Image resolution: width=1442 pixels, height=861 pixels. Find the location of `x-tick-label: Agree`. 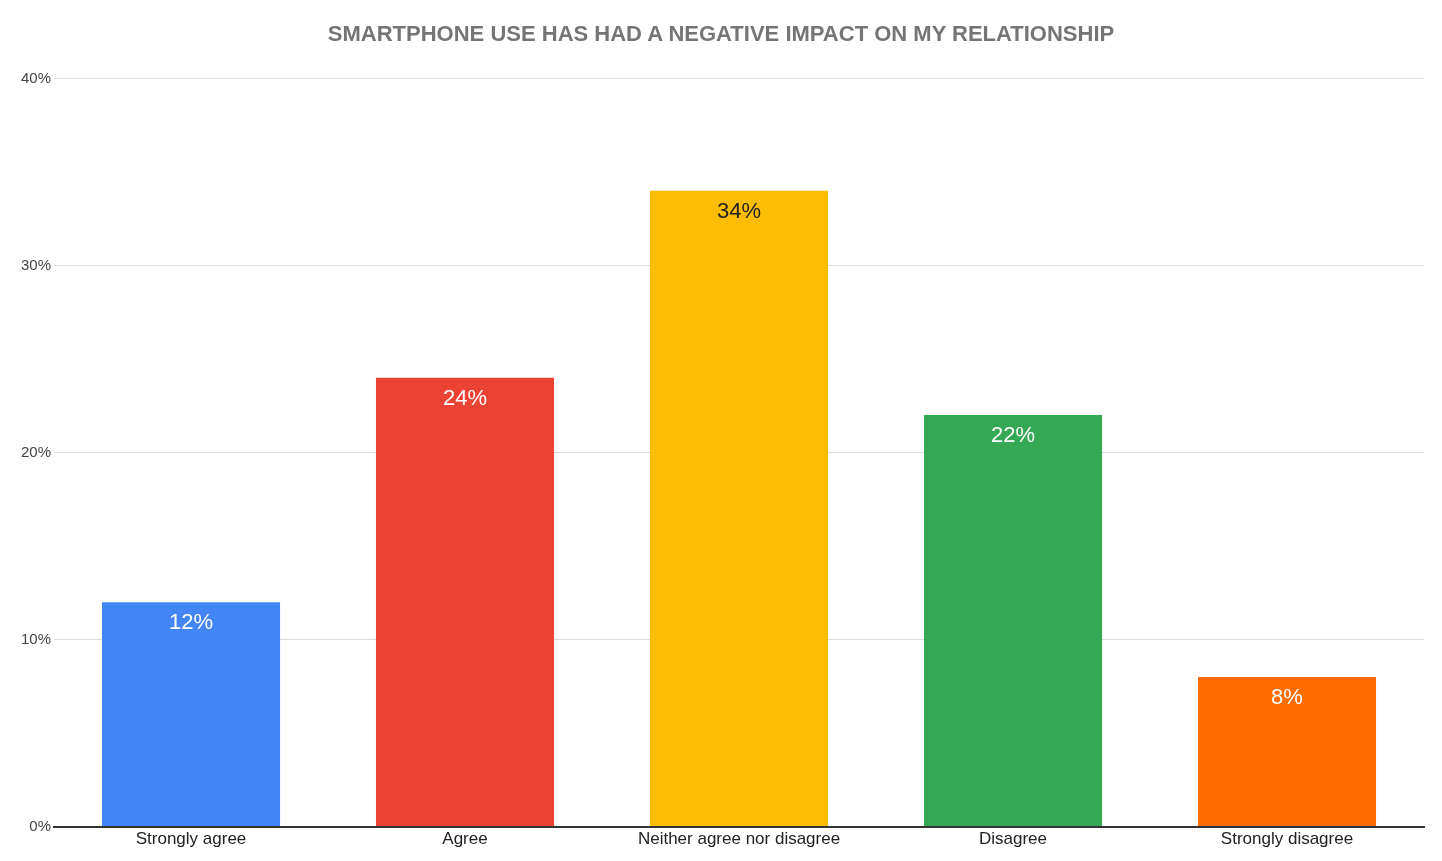

x-tick-label: Agree is located at coordinates (465, 839).